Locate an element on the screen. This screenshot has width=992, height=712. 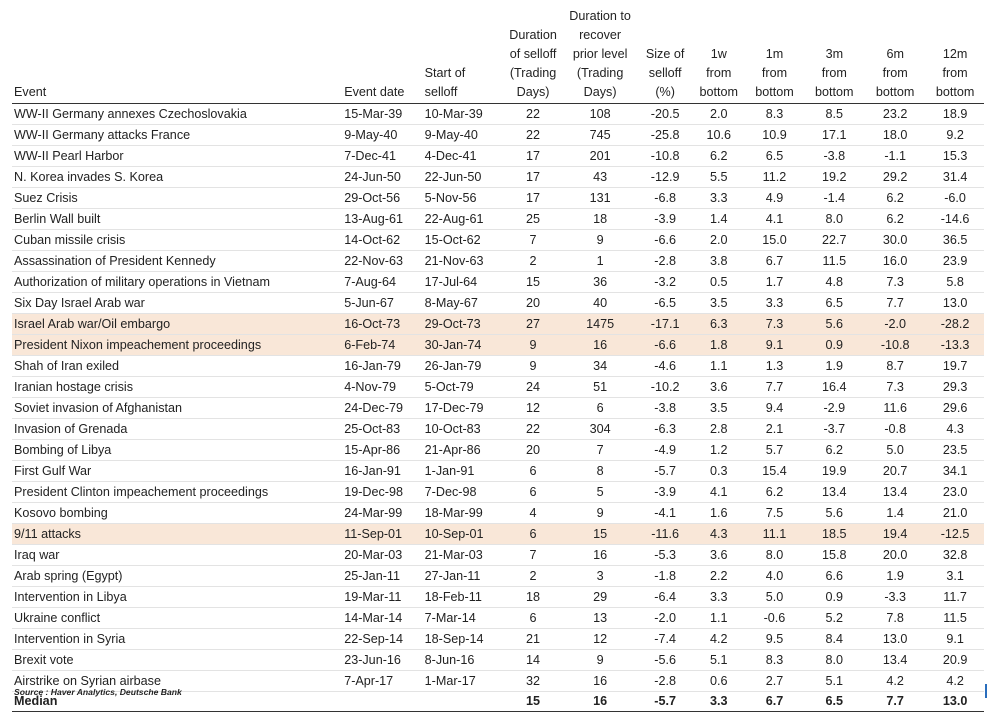
cell-start_selloff: 18-Mar-99 is located at coordinates (453, 513).